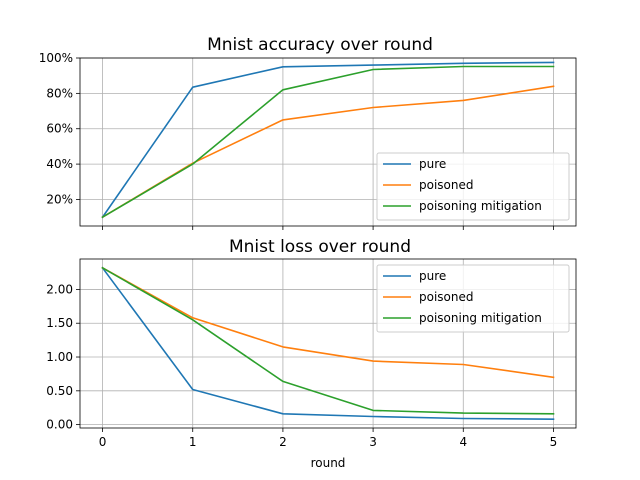 This screenshot has height=480, width=640. What do you see at coordinates (432, 276) in the screenshot?
I see `loss-legend-label-pure: pure` at bounding box center [432, 276].